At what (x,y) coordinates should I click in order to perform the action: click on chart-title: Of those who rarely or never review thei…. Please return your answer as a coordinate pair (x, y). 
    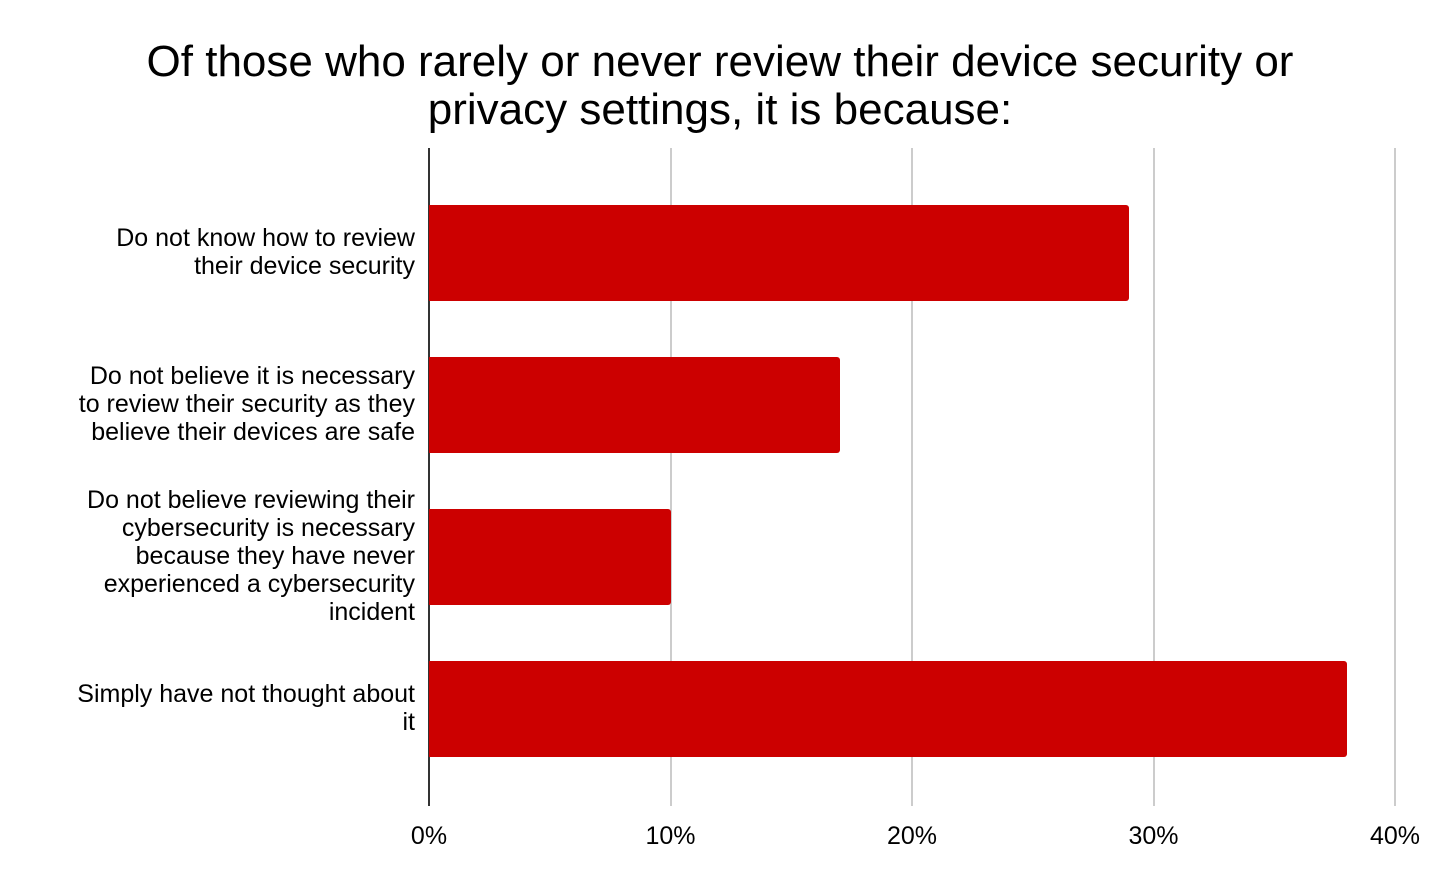
    Looking at the image, I should click on (720, 86).